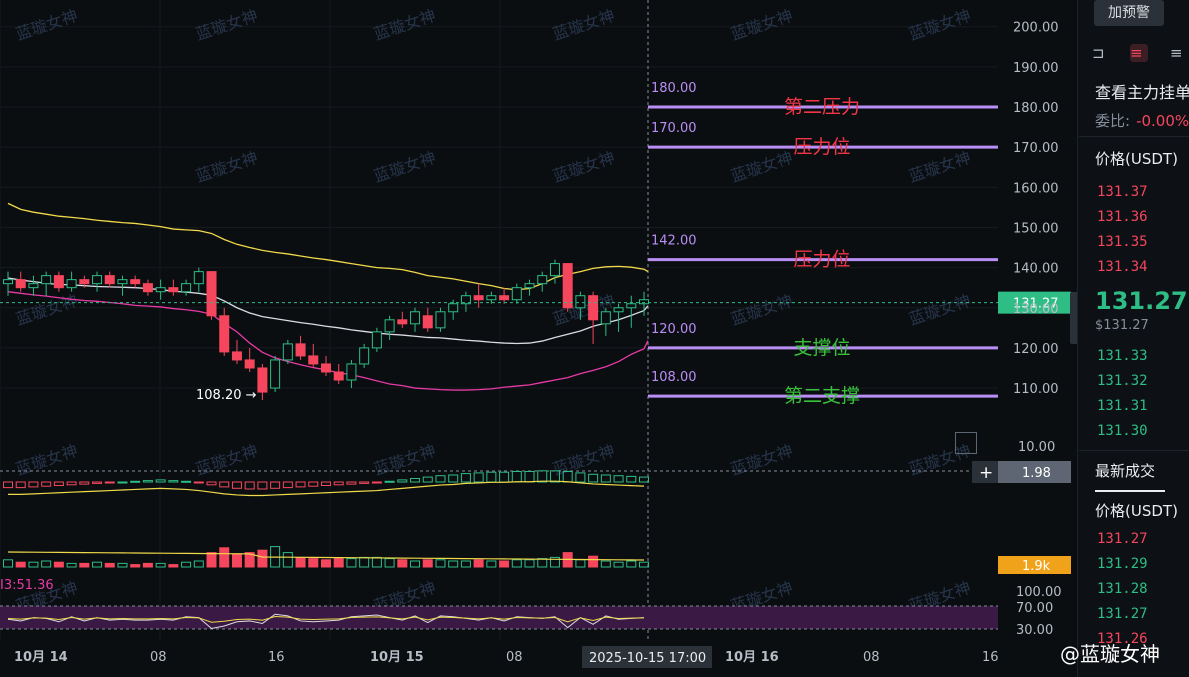 The image size is (1189, 677). Describe the element at coordinates (1098, 53) in the screenshot. I see `orderbook-both-icon: ⊐` at that location.